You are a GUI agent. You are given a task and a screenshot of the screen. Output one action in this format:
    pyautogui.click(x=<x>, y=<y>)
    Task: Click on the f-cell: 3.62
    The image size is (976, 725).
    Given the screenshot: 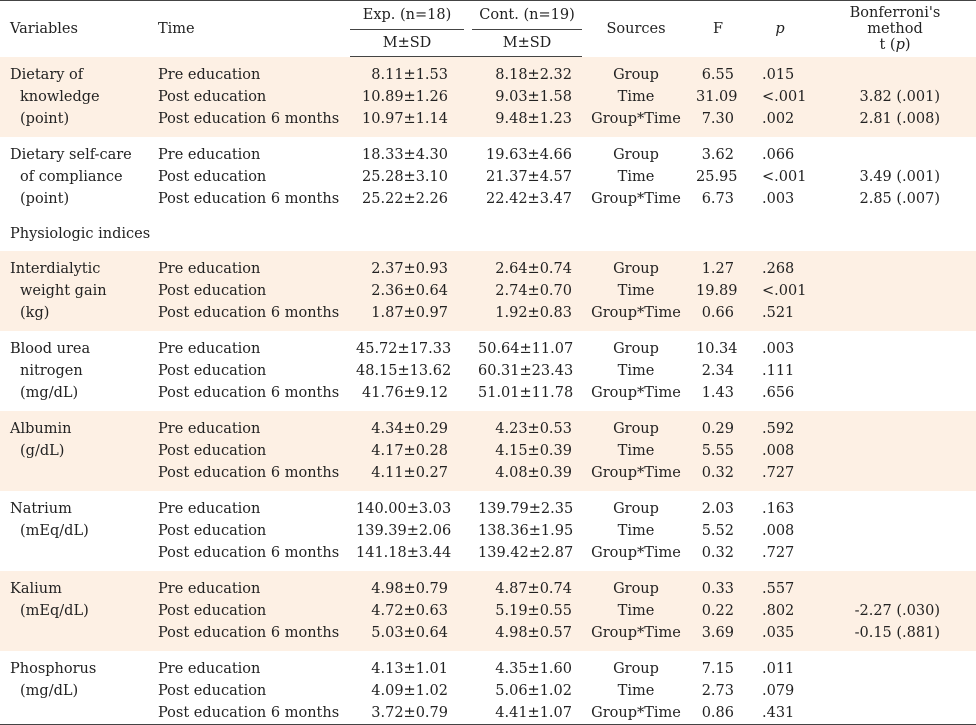 What is the action you would take?
    pyautogui.click(x=718, y=155)
    